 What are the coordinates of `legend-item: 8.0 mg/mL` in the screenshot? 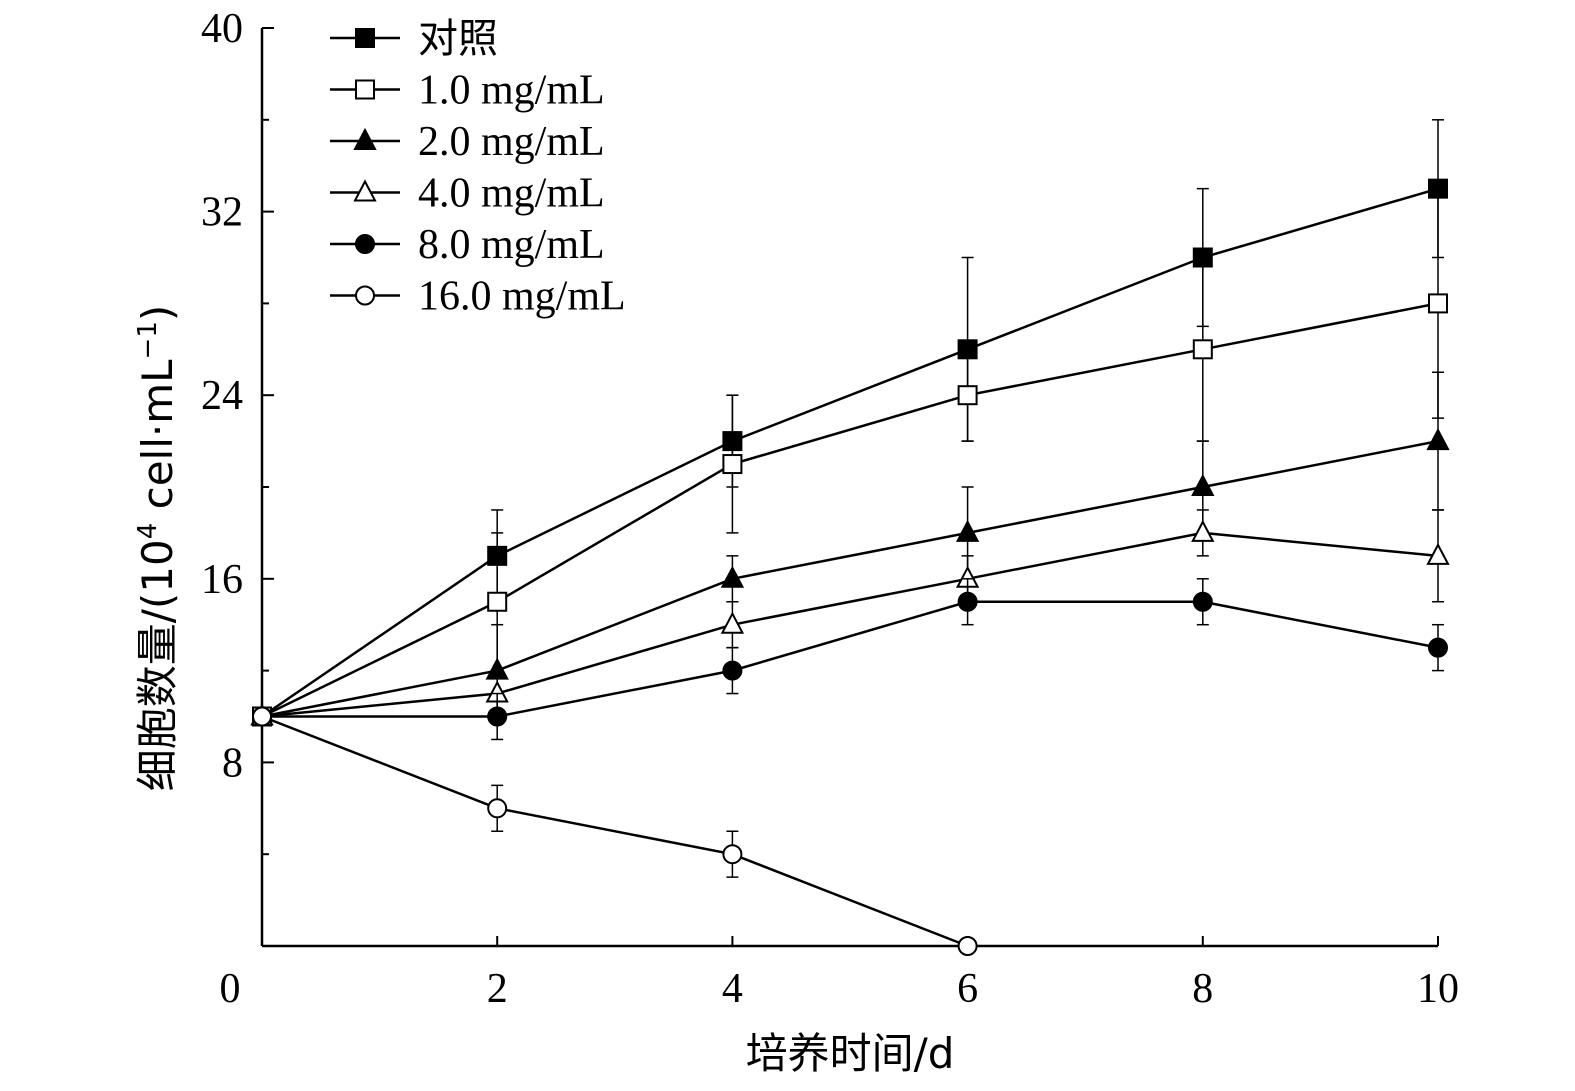 It's located at (467, 245).